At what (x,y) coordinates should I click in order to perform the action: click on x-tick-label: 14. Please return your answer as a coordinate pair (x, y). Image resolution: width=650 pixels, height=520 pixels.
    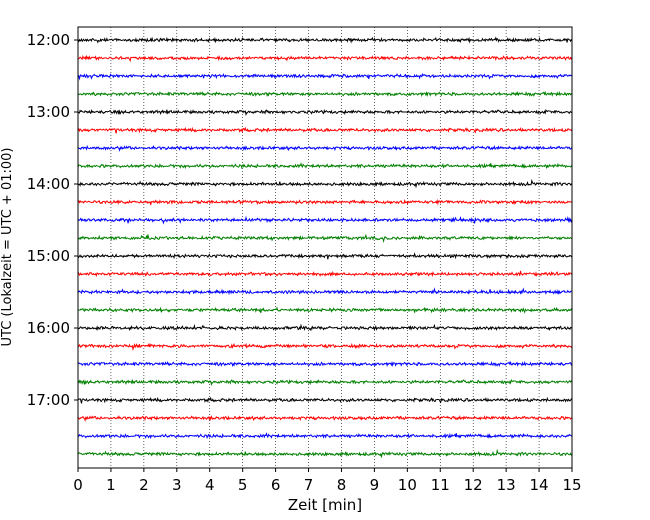
    Looking at the image, I should click on (539, 485).